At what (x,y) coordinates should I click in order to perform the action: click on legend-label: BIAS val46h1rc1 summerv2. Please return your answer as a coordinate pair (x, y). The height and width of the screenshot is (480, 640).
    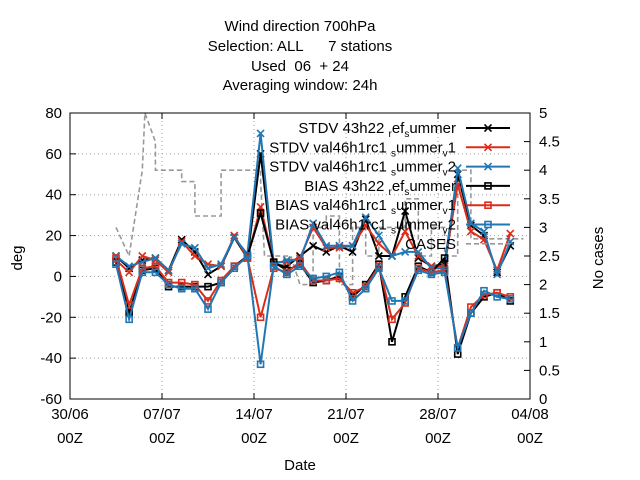
    Looking at the image, I should click on (365, 227).